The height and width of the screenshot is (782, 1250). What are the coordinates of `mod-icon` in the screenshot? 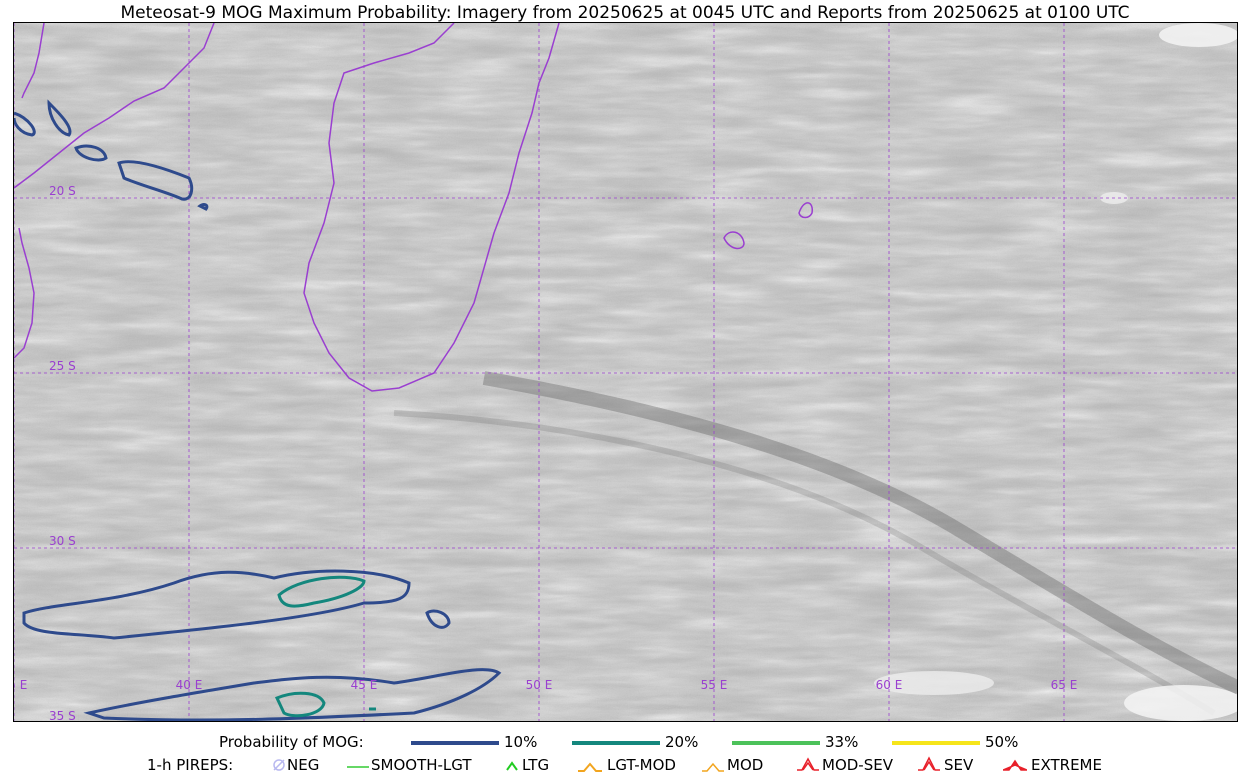 It's located at (713, 767).